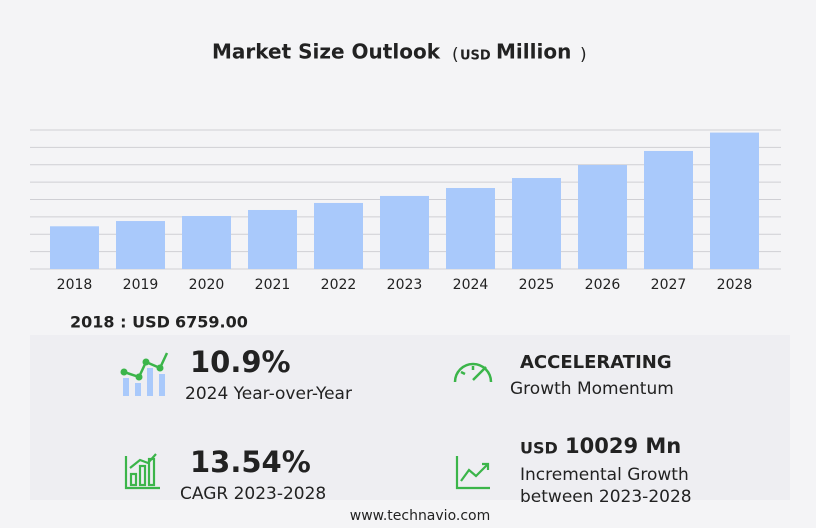  Describe the element at coordinates (141, 285) in the screenshot. I see `x-tick-label: 2019` at that location.